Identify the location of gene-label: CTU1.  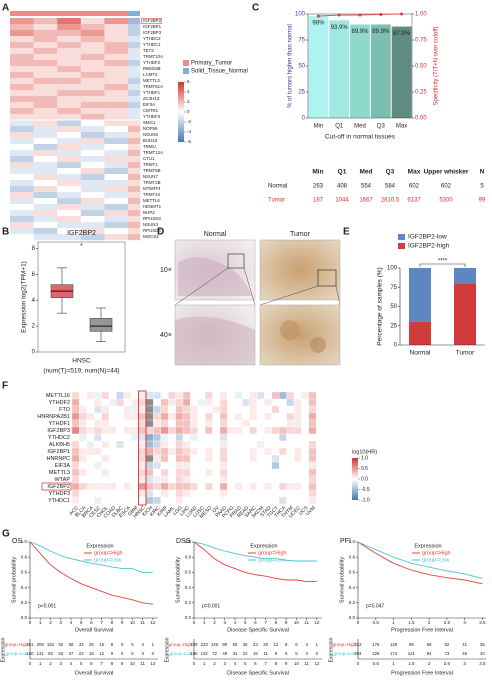
(149, 158).